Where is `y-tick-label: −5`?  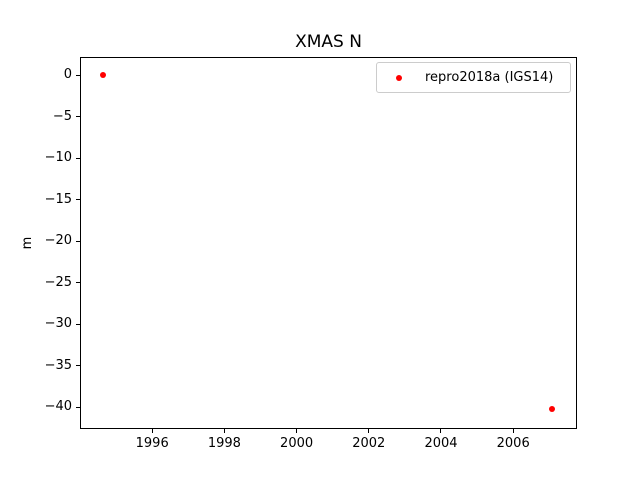 y-tick-label: −5 is located at coordinates (62, 116).